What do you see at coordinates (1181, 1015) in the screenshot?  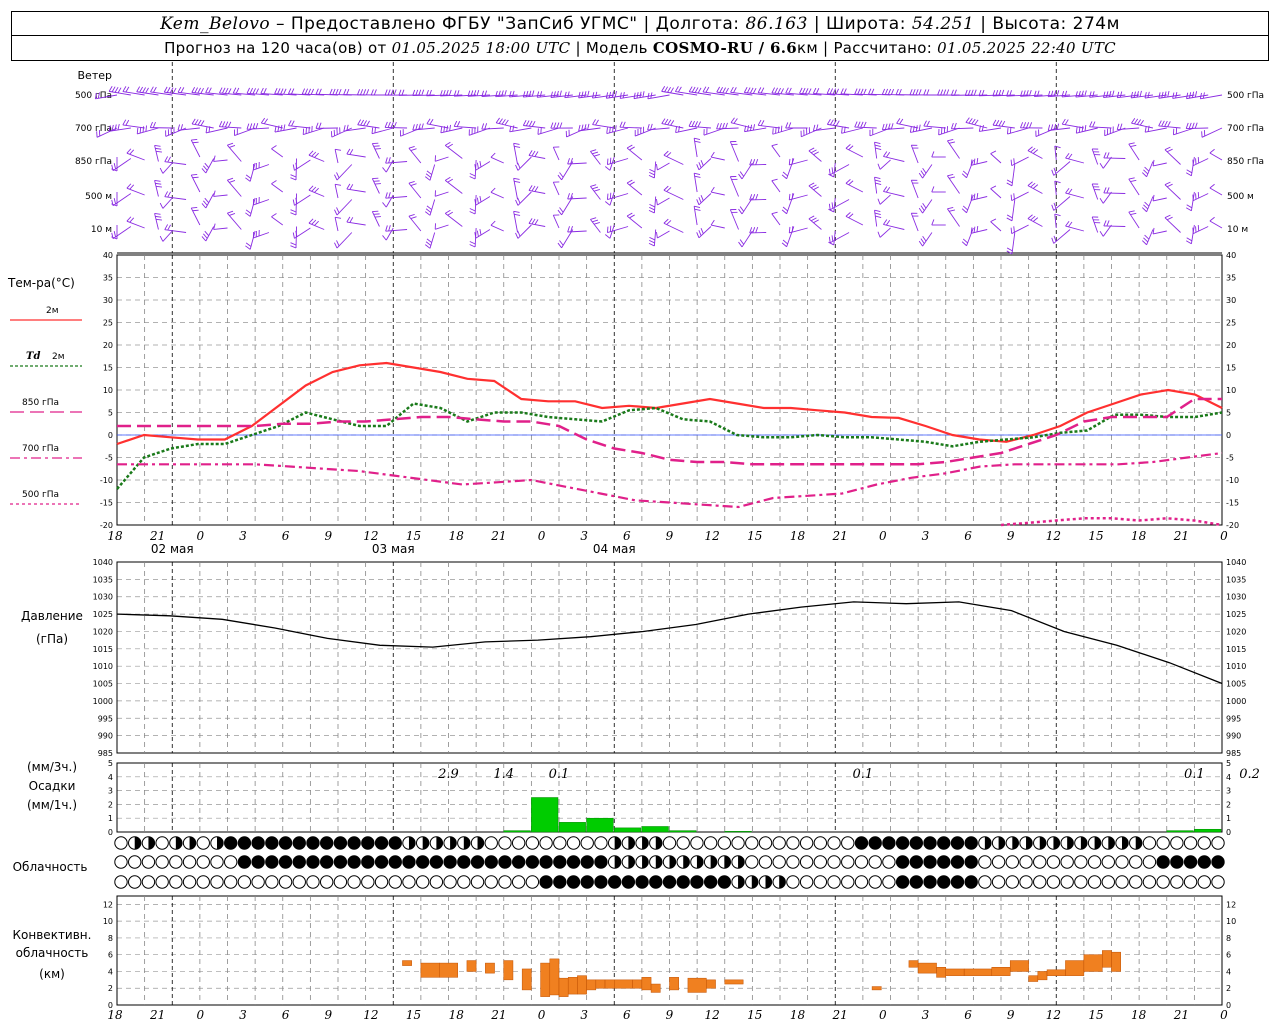 I see `bottom-xtick: 21` at bounding box center [1181, 1015].